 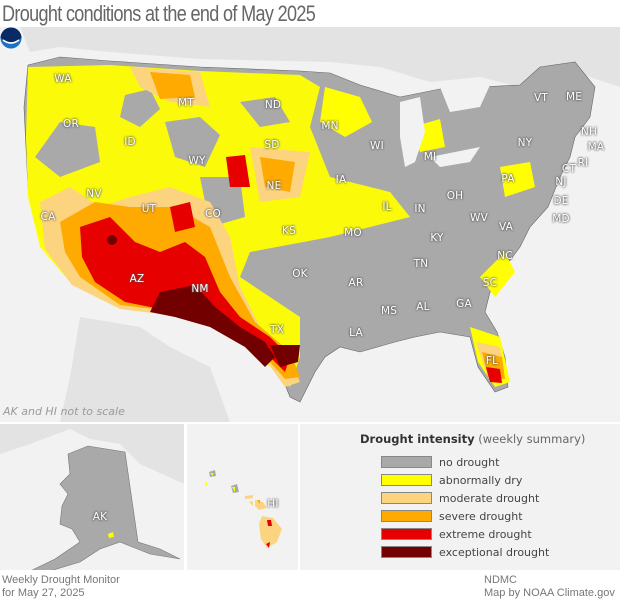 I want to click on state-label-ia: IA, so click(x=341, y=180).